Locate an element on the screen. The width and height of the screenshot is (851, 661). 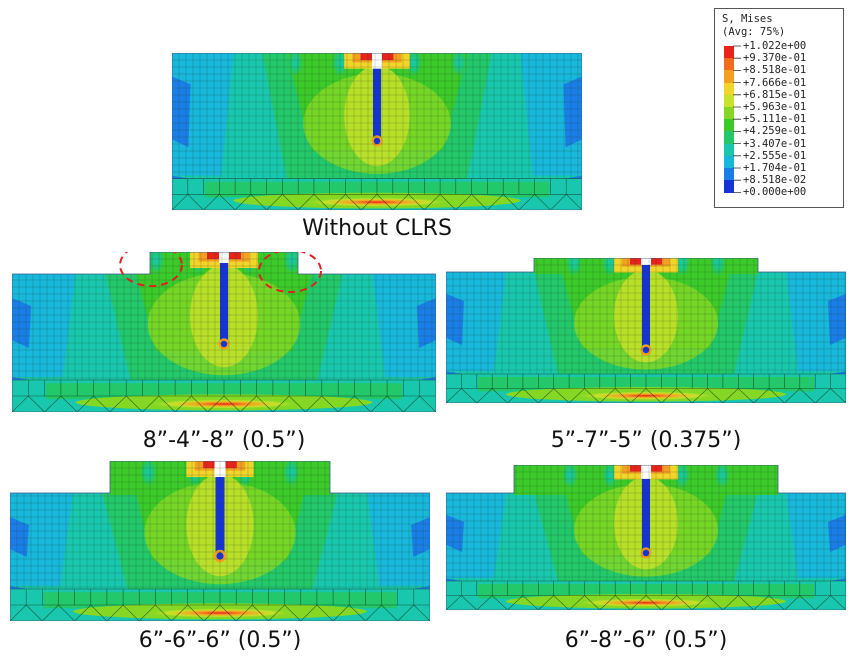
legend-value: +5.963e-01 is located at coordinates (775, 107).